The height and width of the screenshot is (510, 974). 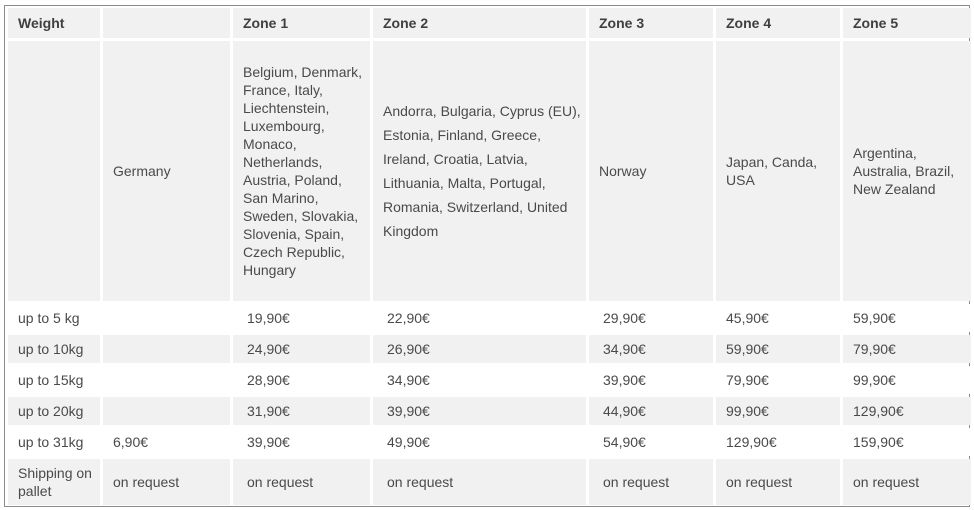 What do you see at coordinates (54, 380) in the screenshot?
I see `weight-cell: up to 15kg` at bounding box center [54, 380].